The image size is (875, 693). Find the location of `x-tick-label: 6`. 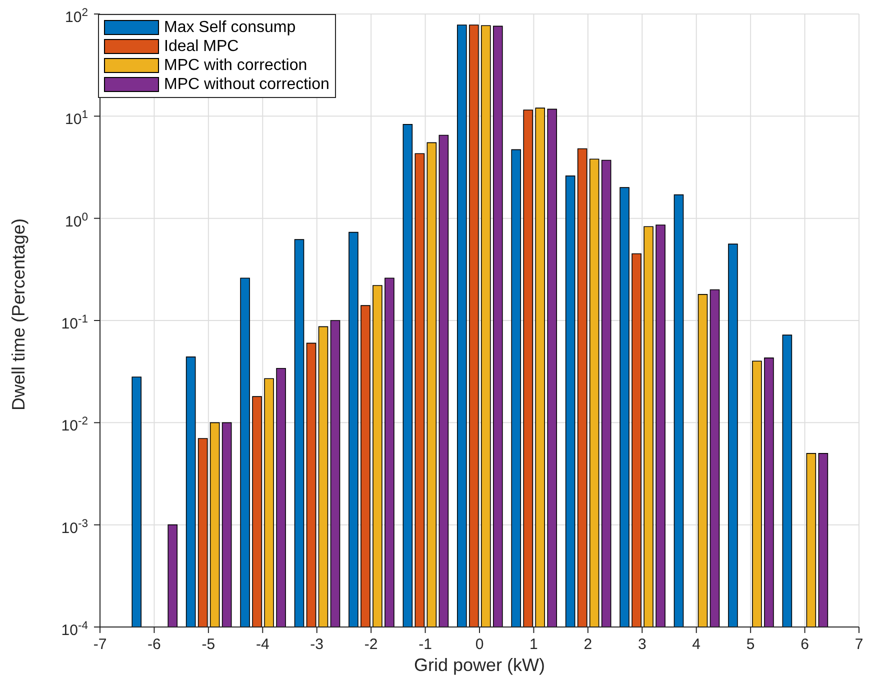

x-tick-label: 6 is located at coordinates (804, 644).